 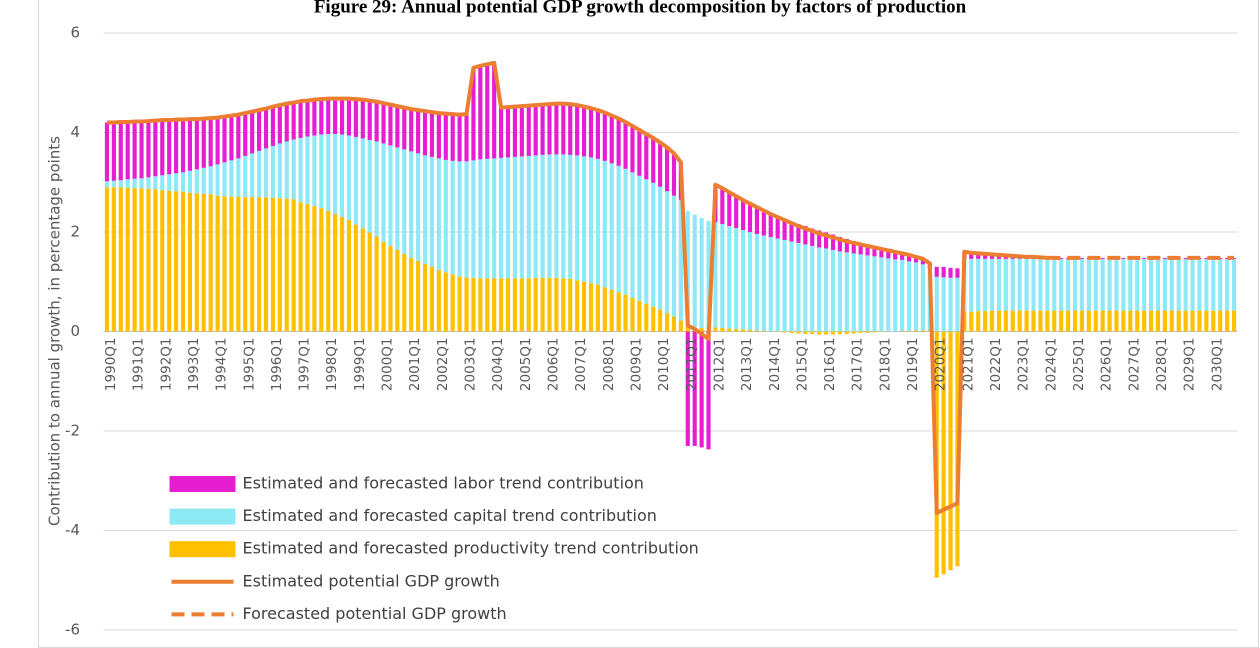 I want to click on x-tick-label: 1995Q1, so click(x=249, y=365).